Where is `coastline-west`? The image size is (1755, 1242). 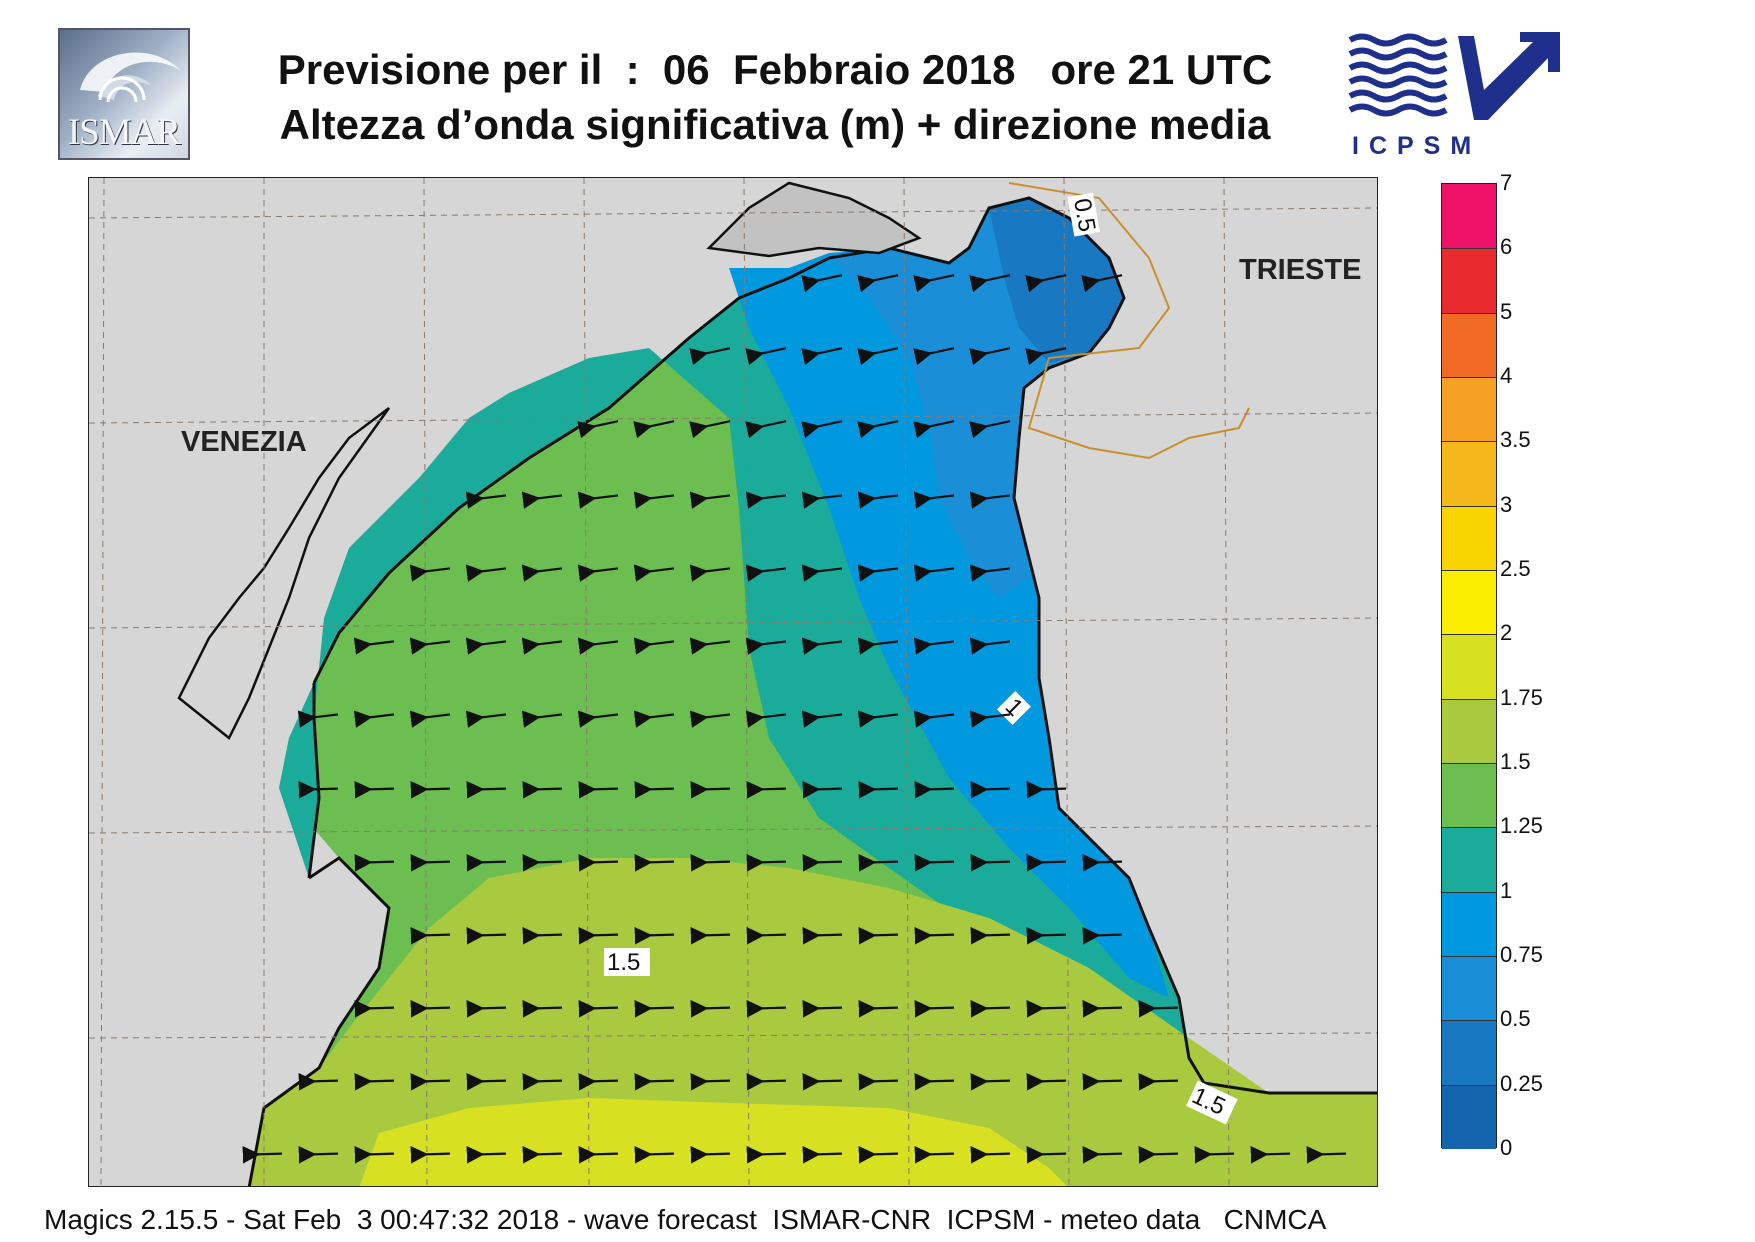 coastline-west is located at coordinates (571, 470).